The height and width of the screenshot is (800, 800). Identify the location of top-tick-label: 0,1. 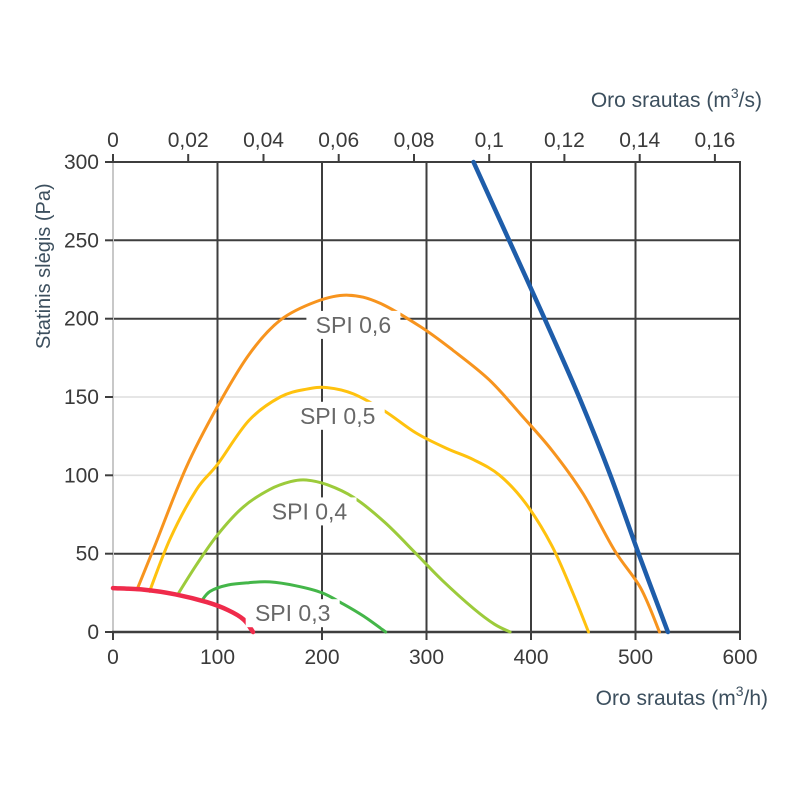
(489, 140).